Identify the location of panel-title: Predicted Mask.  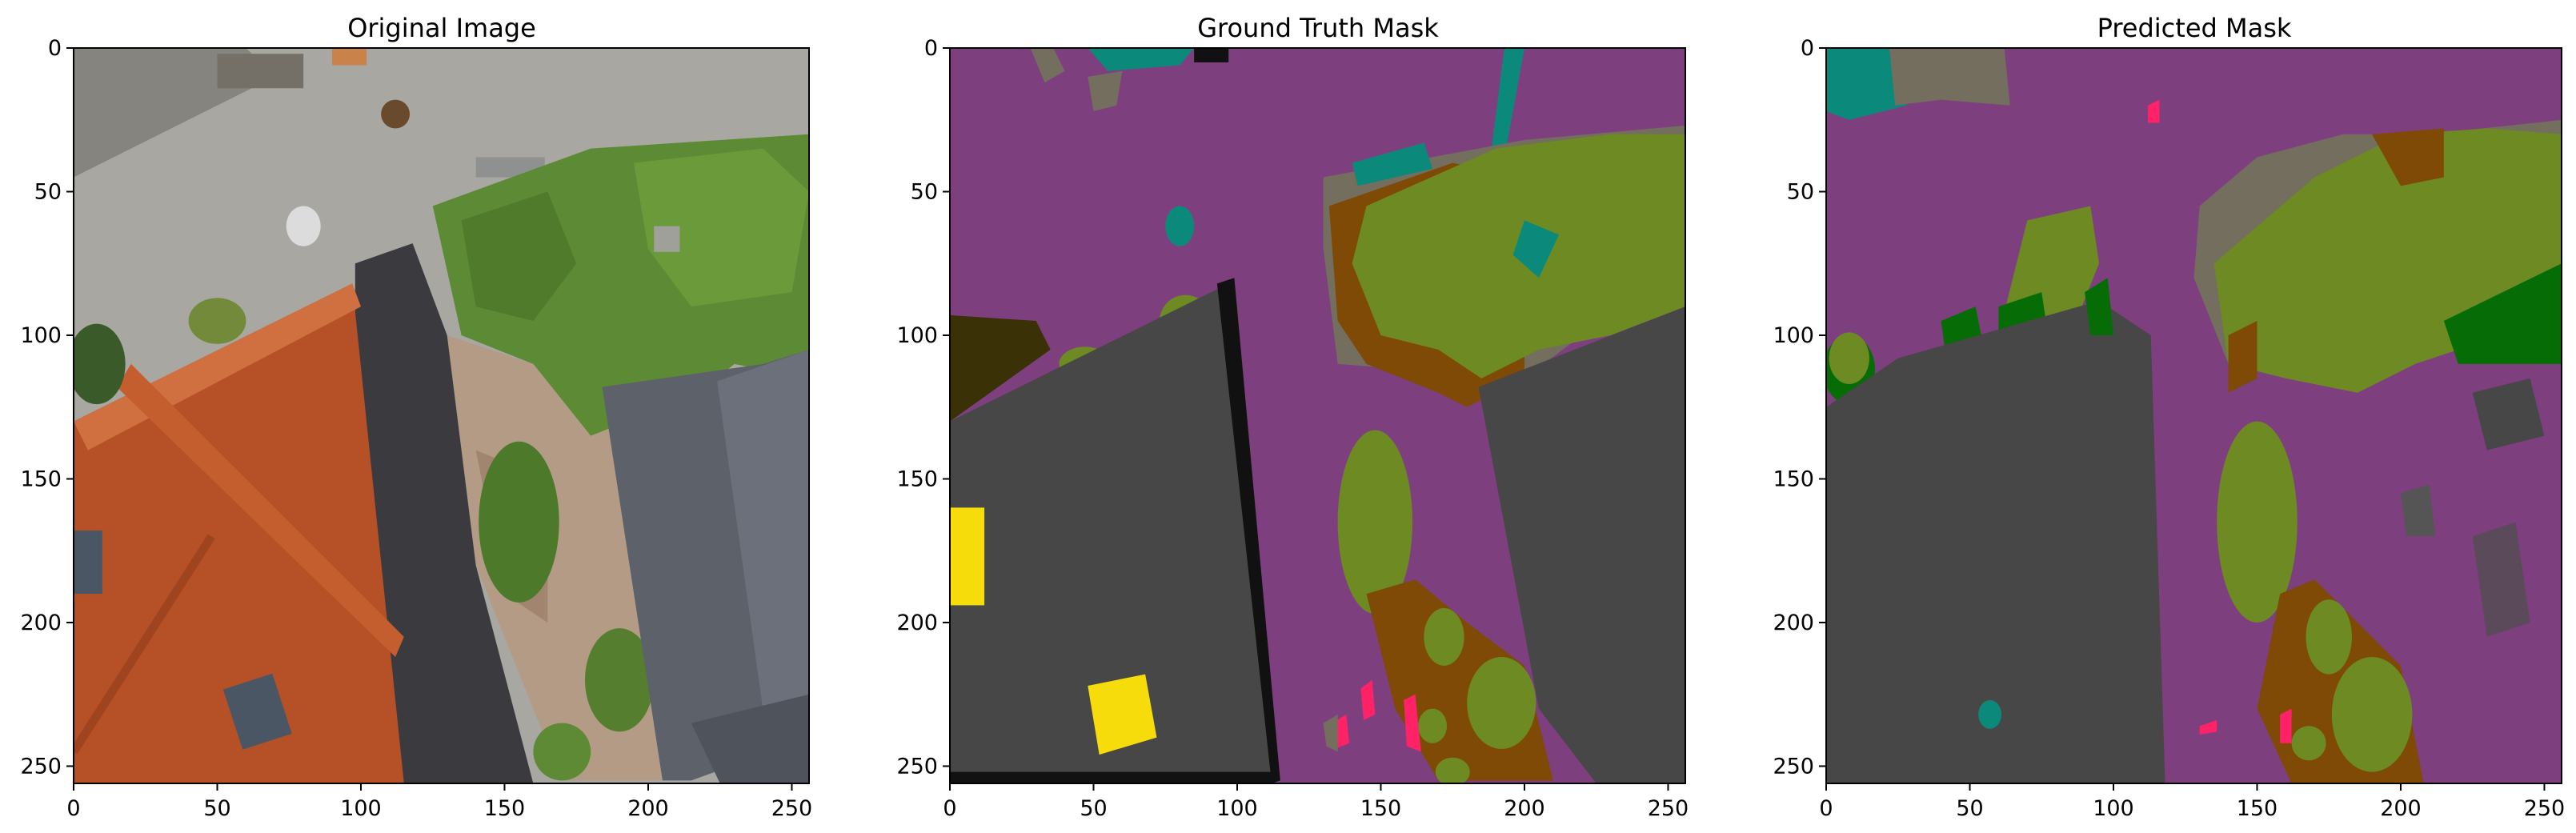
(2194, 28).